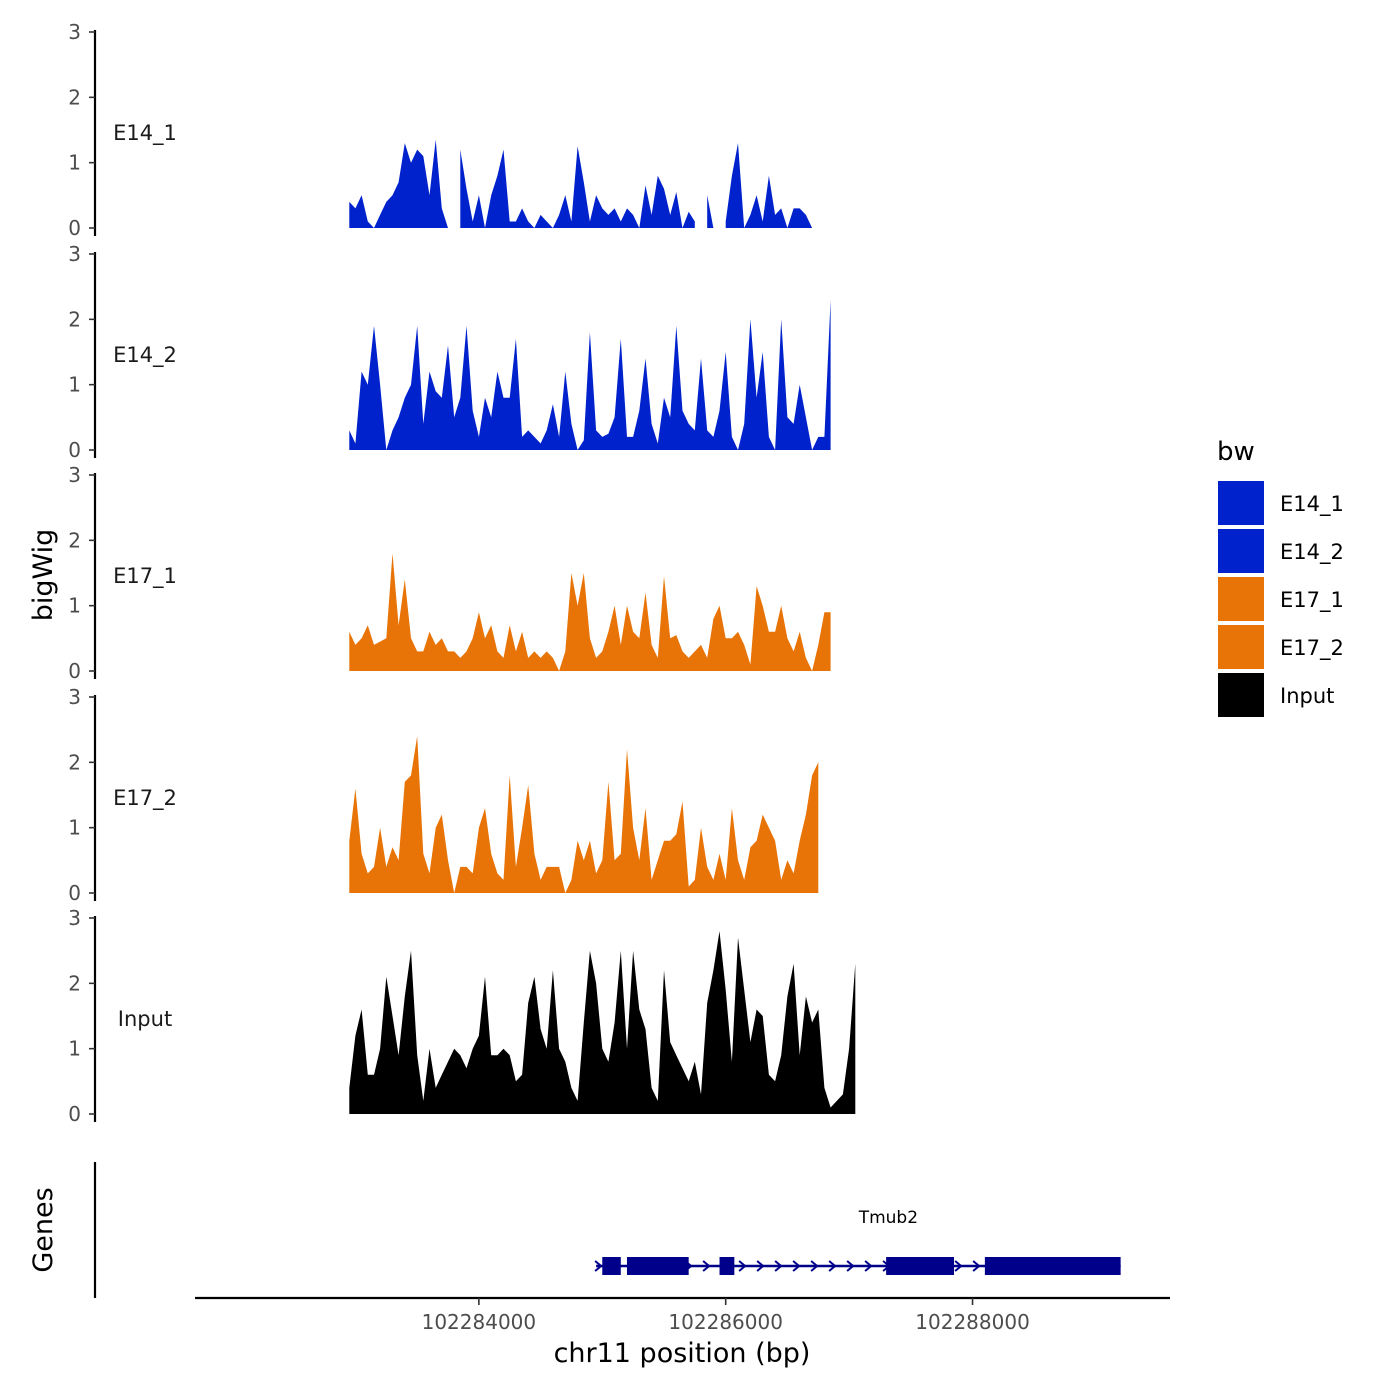  I want to click on legend: bw E14_1 E14_2 E17_1 E17_2 Input, so click(1280, 577).